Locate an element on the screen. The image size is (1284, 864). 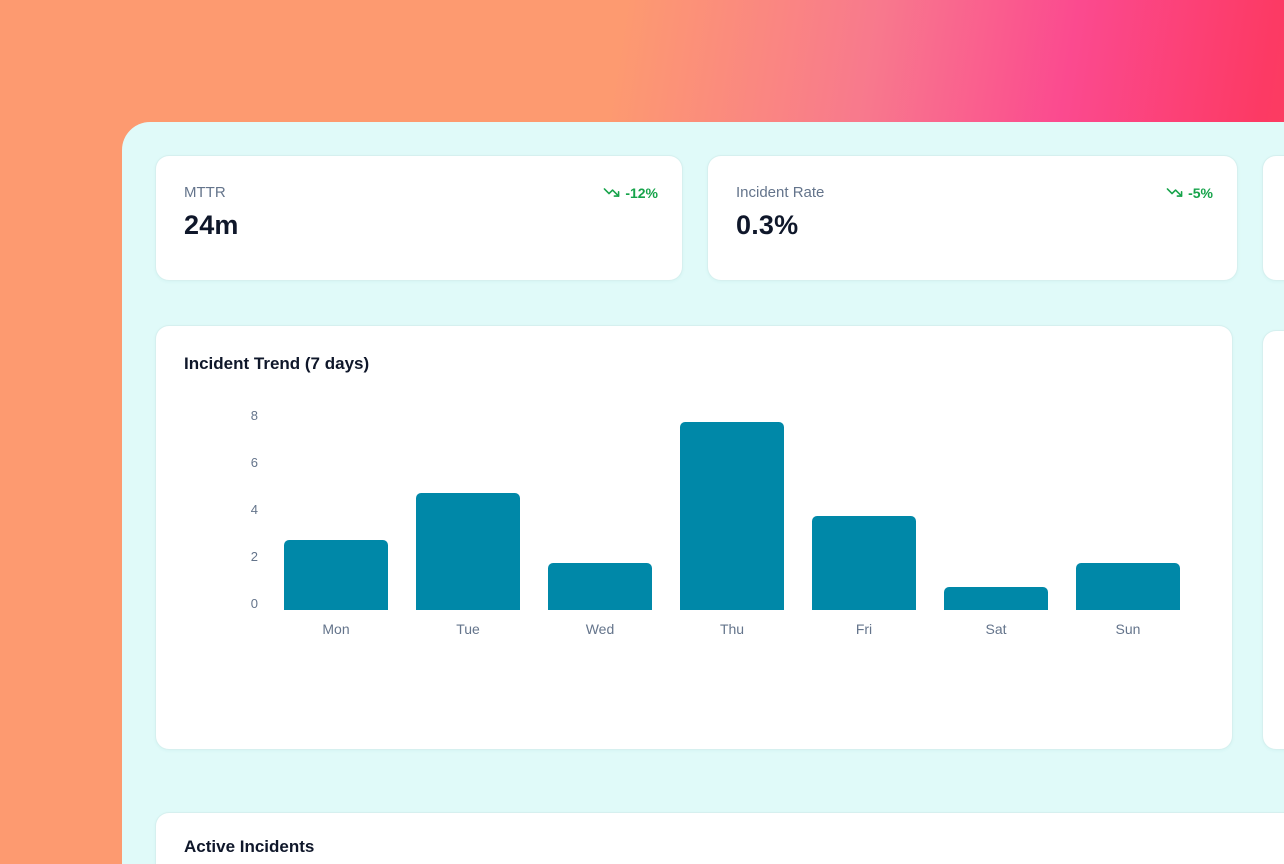
metric-delta-badge: -5% is located at coordinates (1189, 192).